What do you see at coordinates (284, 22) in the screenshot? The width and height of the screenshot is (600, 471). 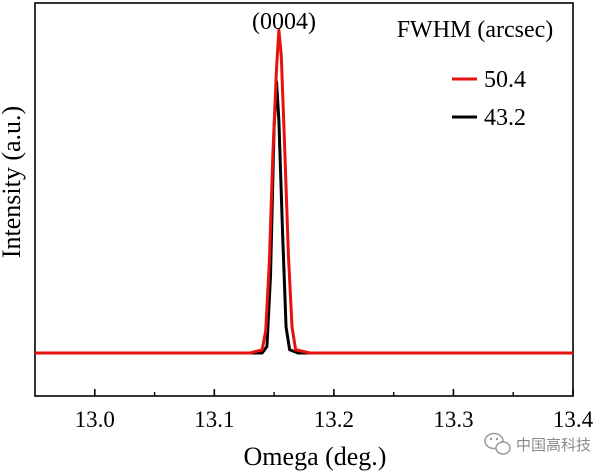 I see `peak-annotation: (0004)` at bounding box center [284, 22].